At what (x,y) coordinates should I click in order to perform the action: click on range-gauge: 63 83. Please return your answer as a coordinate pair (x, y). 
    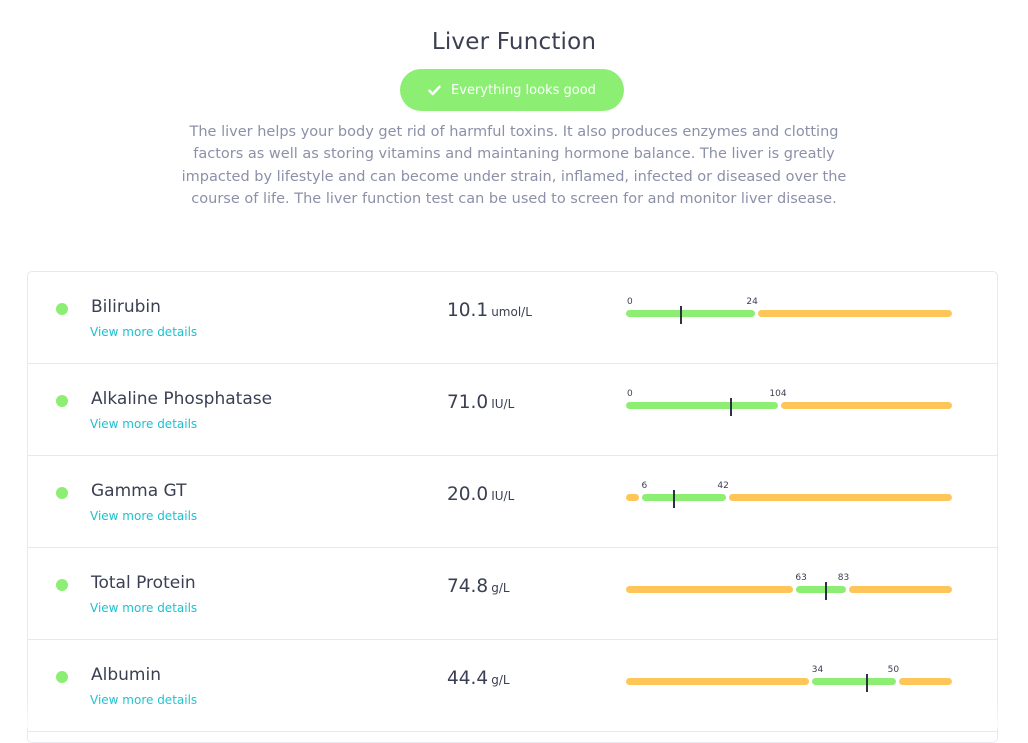
    Looking at the image, I should click on (791, 590).